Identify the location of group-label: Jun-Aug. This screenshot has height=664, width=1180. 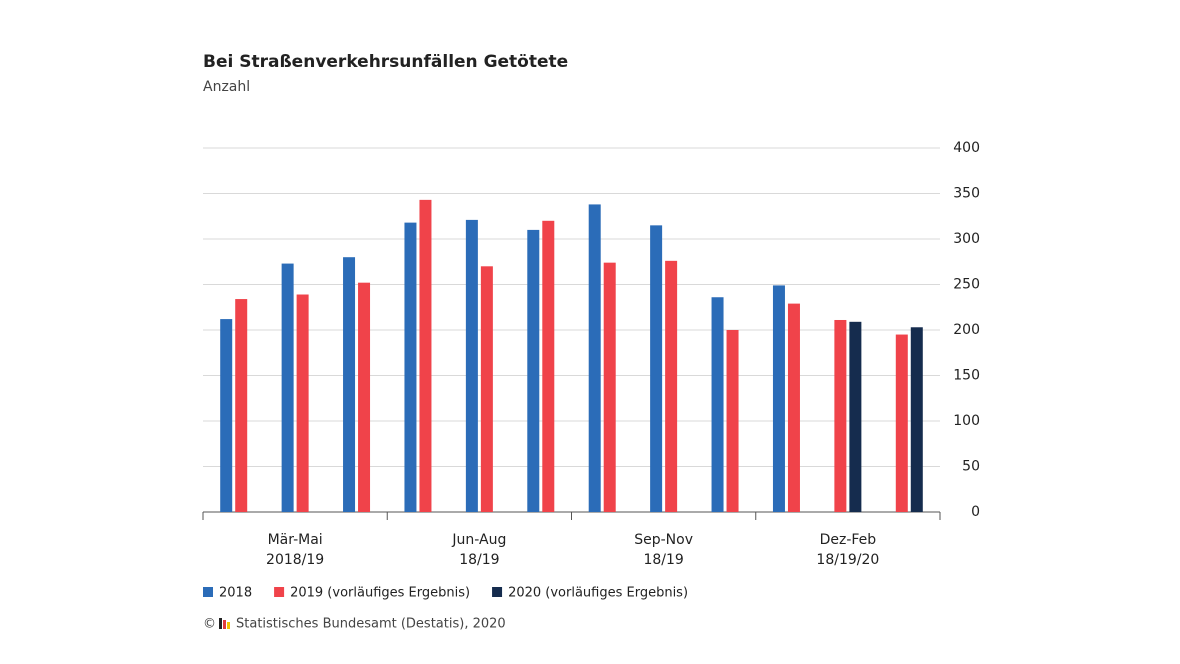
(478, 540).